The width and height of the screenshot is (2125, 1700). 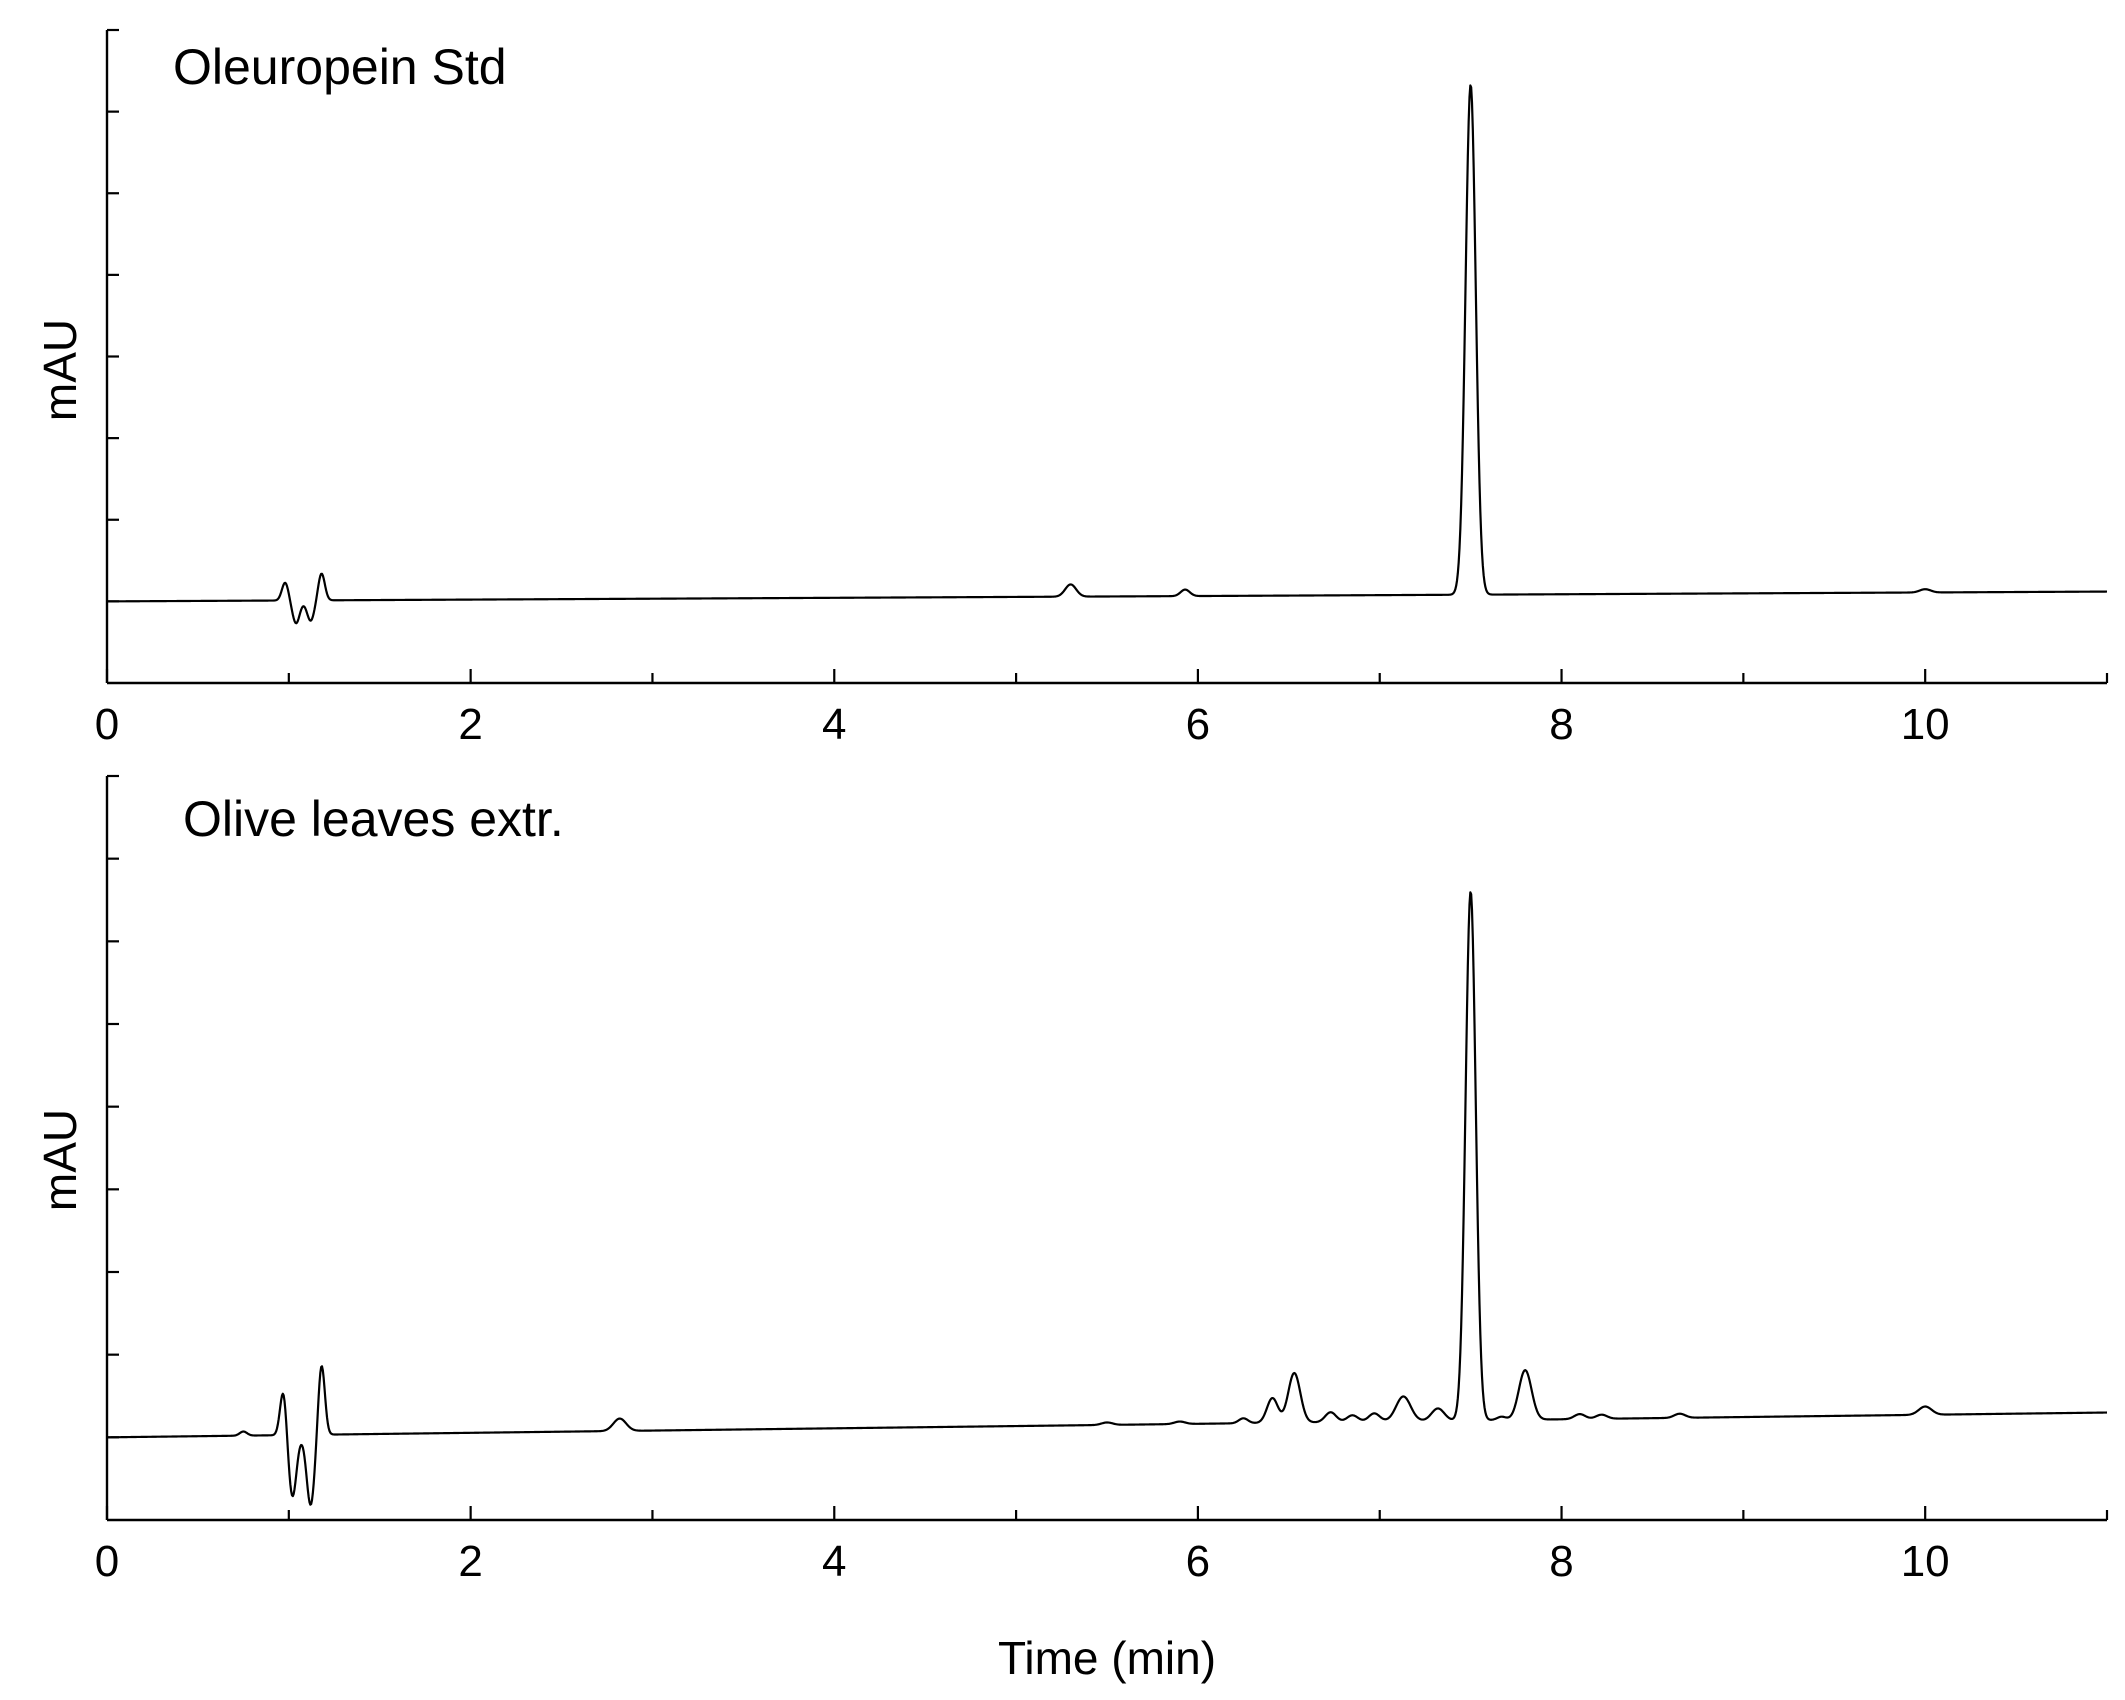 I want to click on panel-title: Oleuropein Std, so click(x=340, y=67).